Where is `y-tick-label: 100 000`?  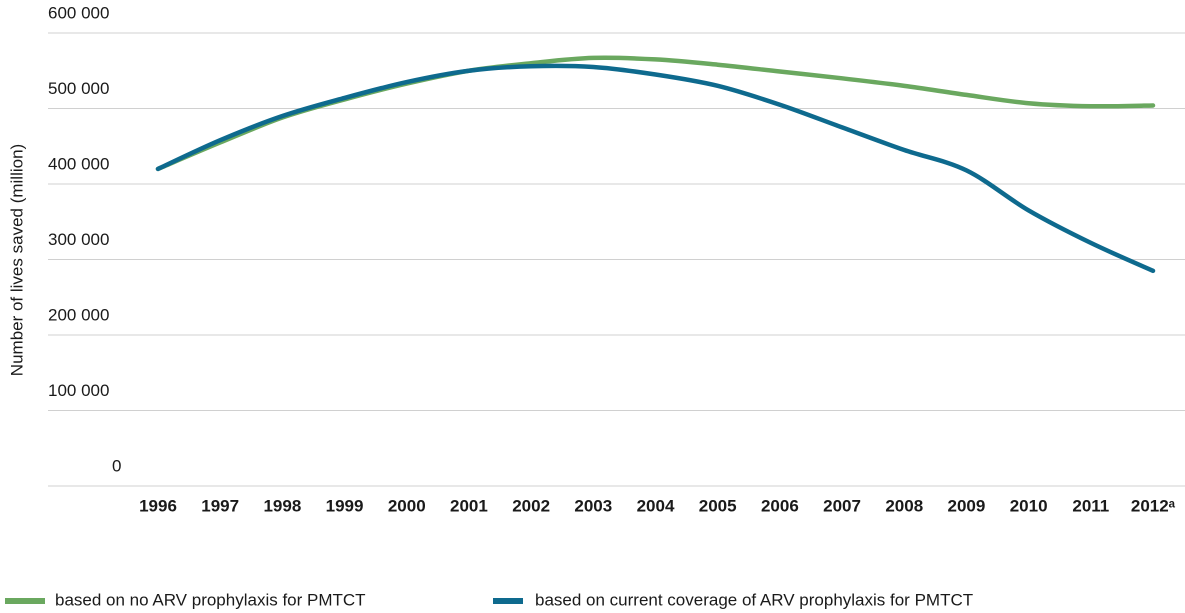
y-tick-label: 100 000 is located at coordinates (78, 390).